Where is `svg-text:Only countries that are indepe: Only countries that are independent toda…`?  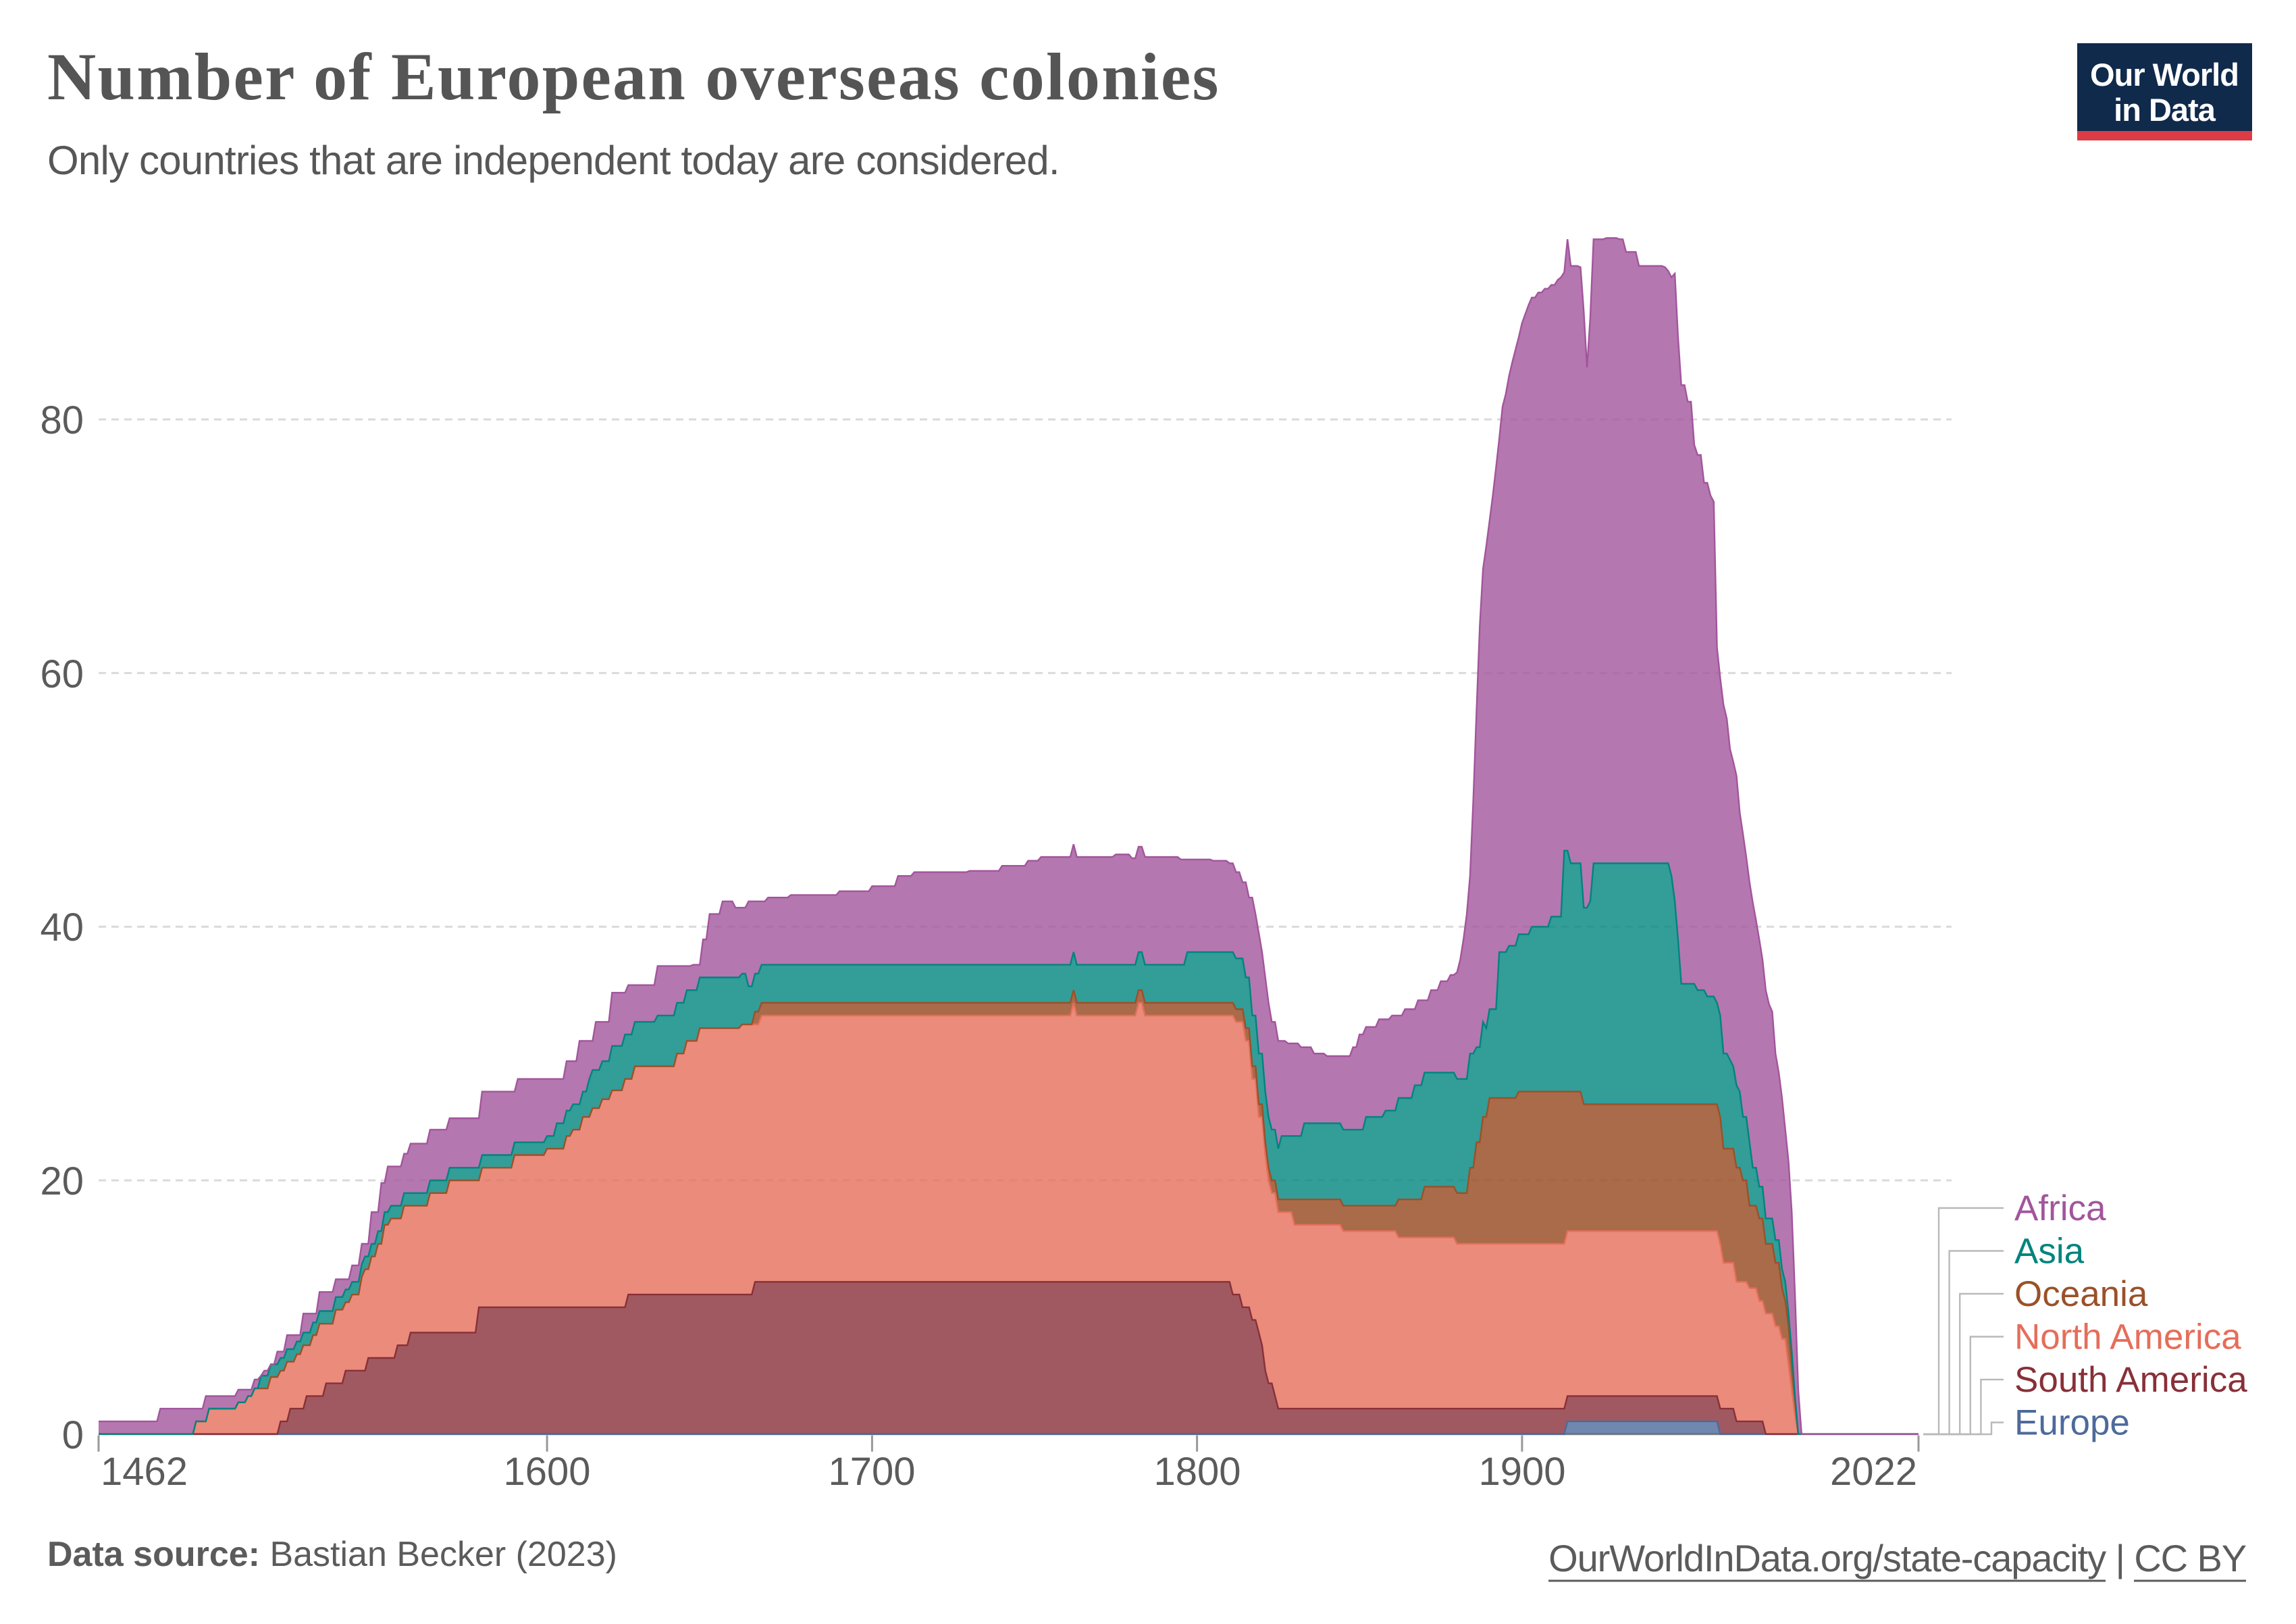
svg-text:Only countries that are indepe: Only countries that are independent toda… is located at coordinates (553, 161).